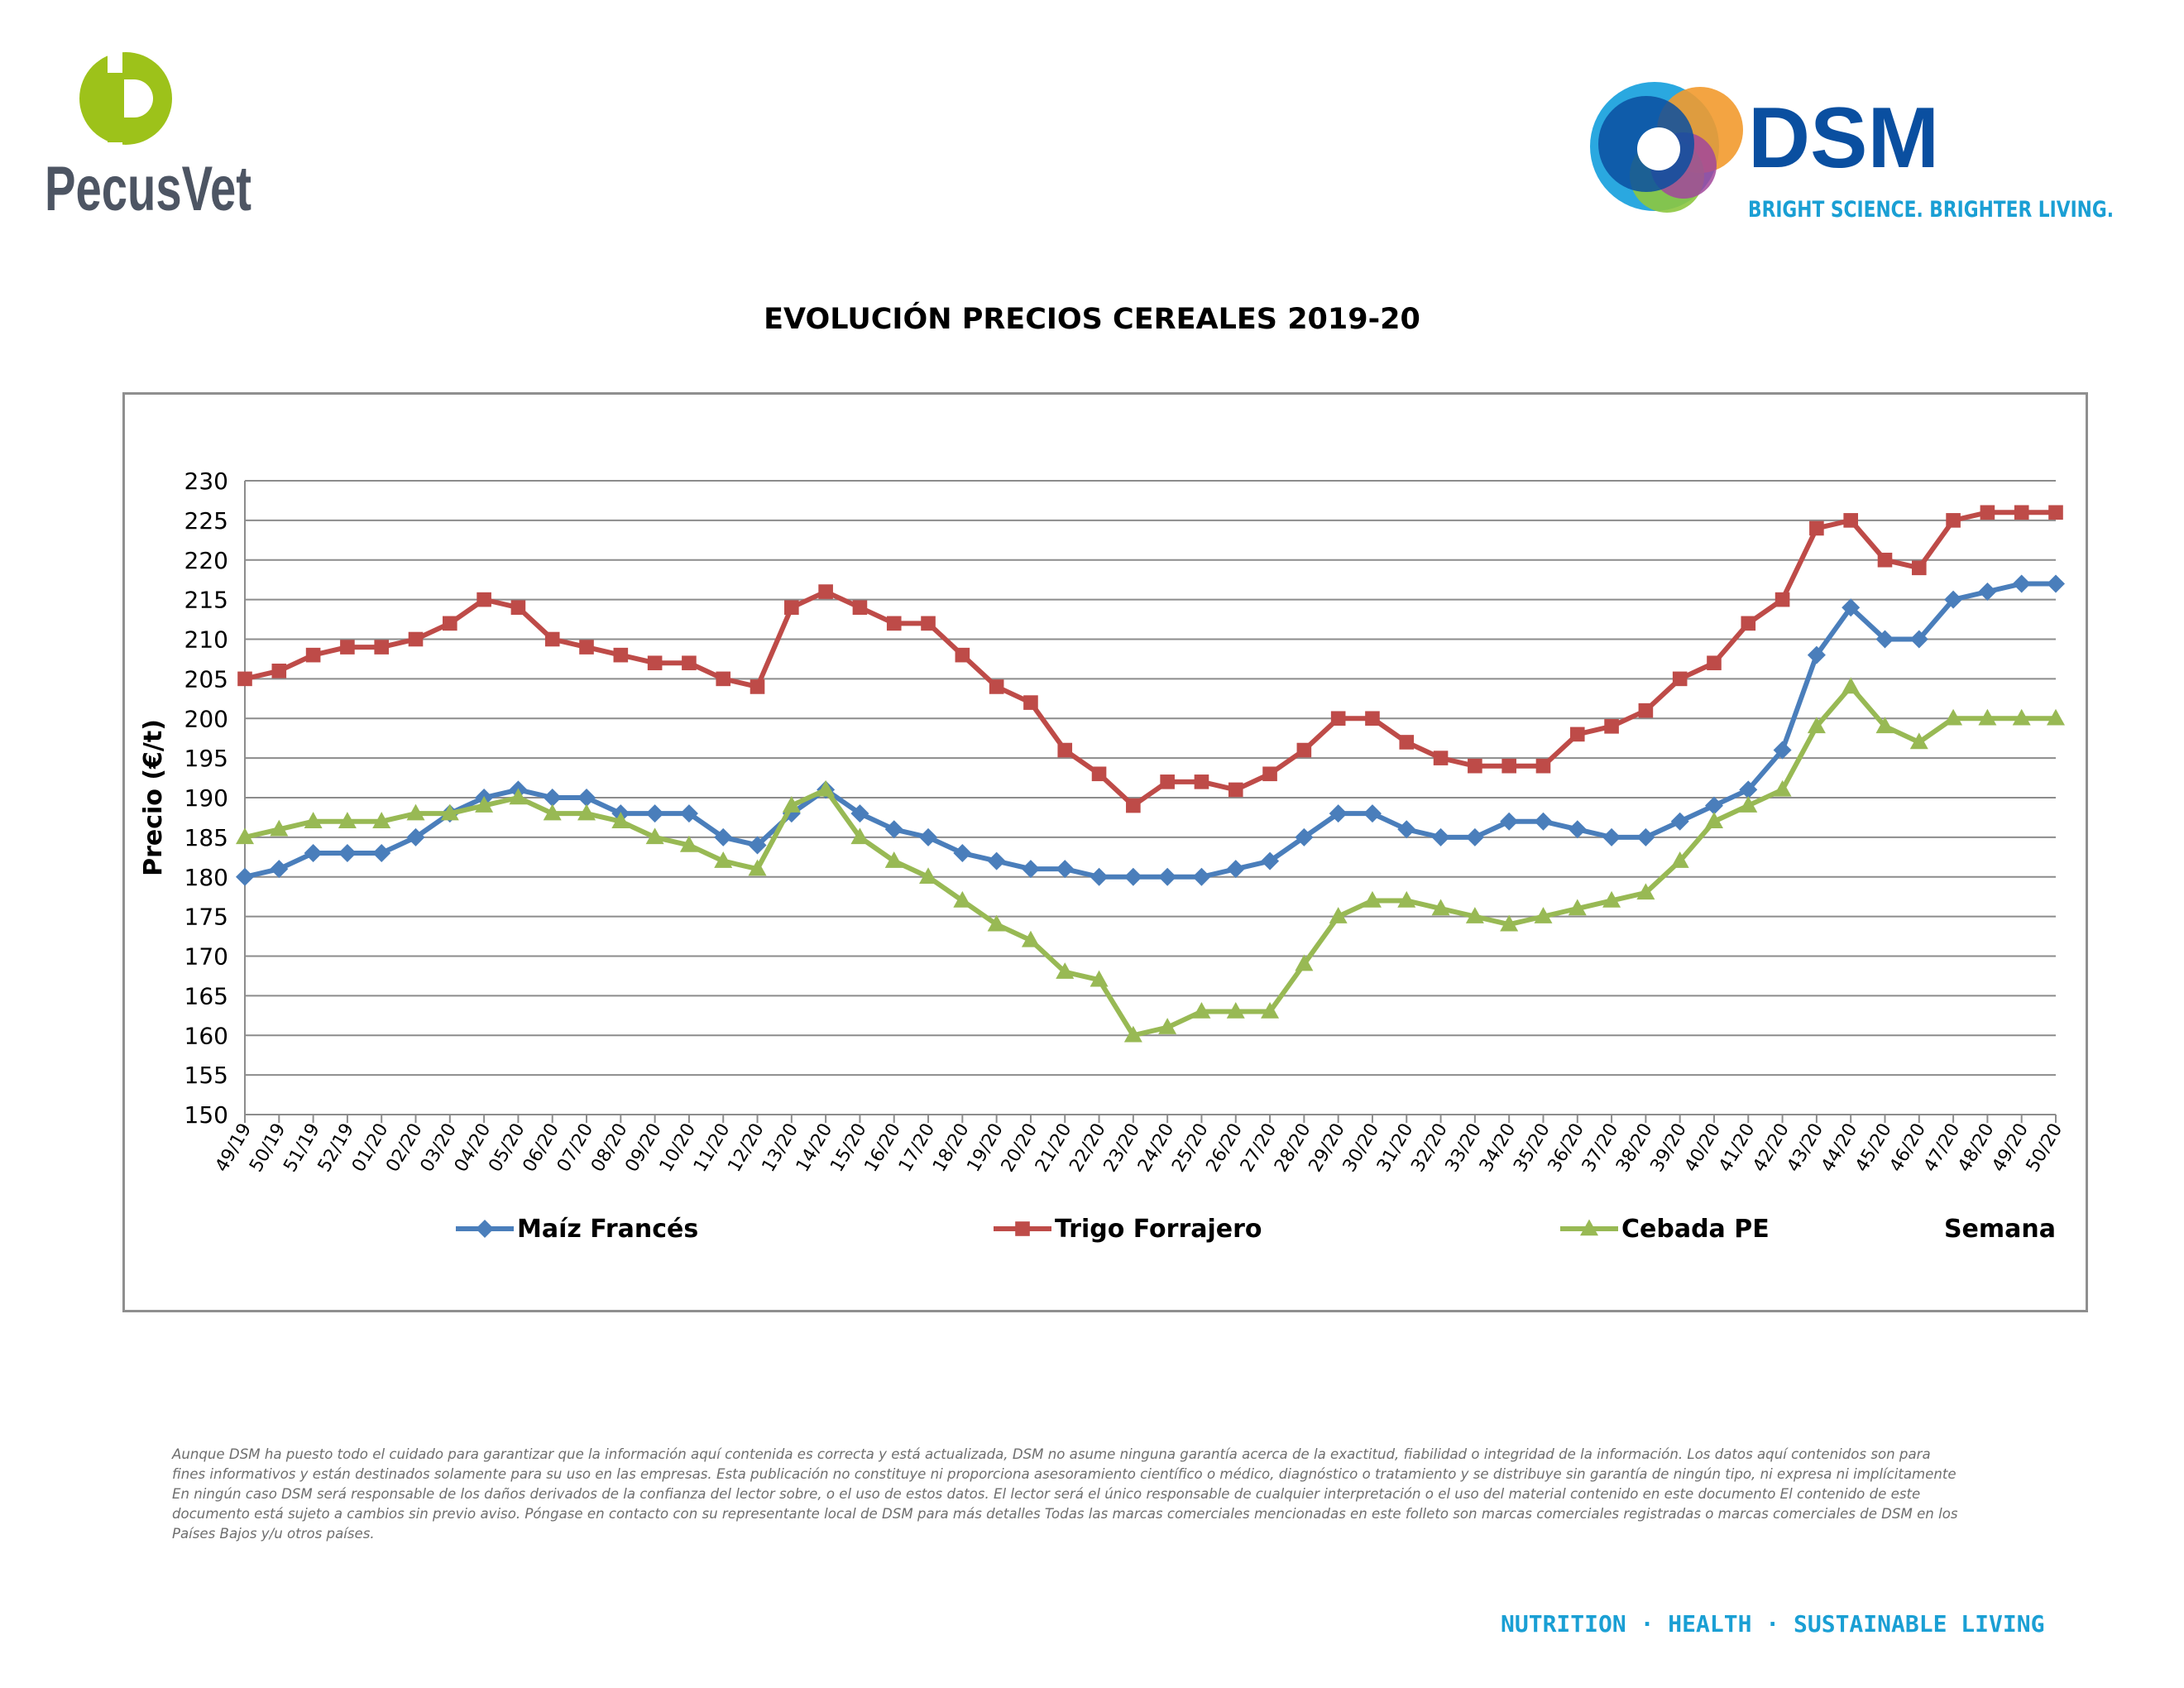 The height and width of the screenshot is (1688, 2184). I want to click on dsm-tagline: BRIGHT SCIENCE. BRIGHTER LIVING., so click(1931, 210).